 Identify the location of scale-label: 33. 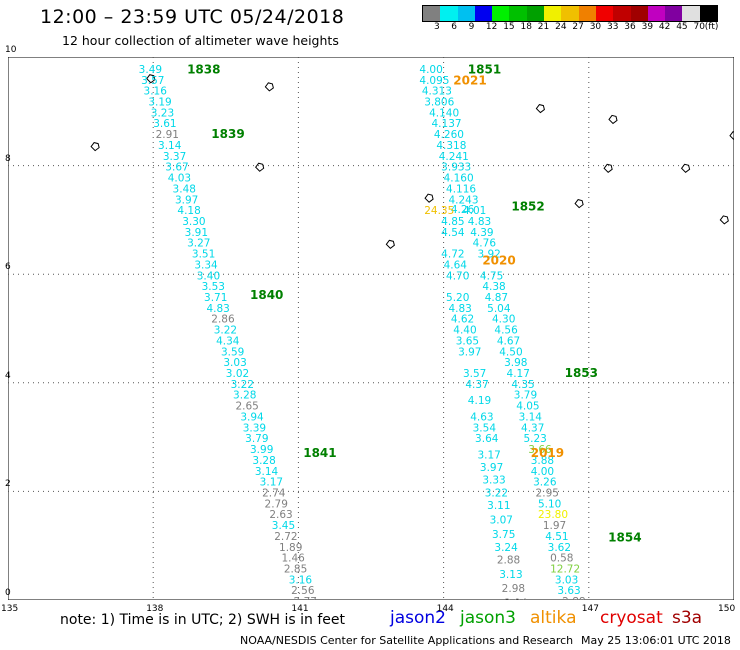
(613, 27).